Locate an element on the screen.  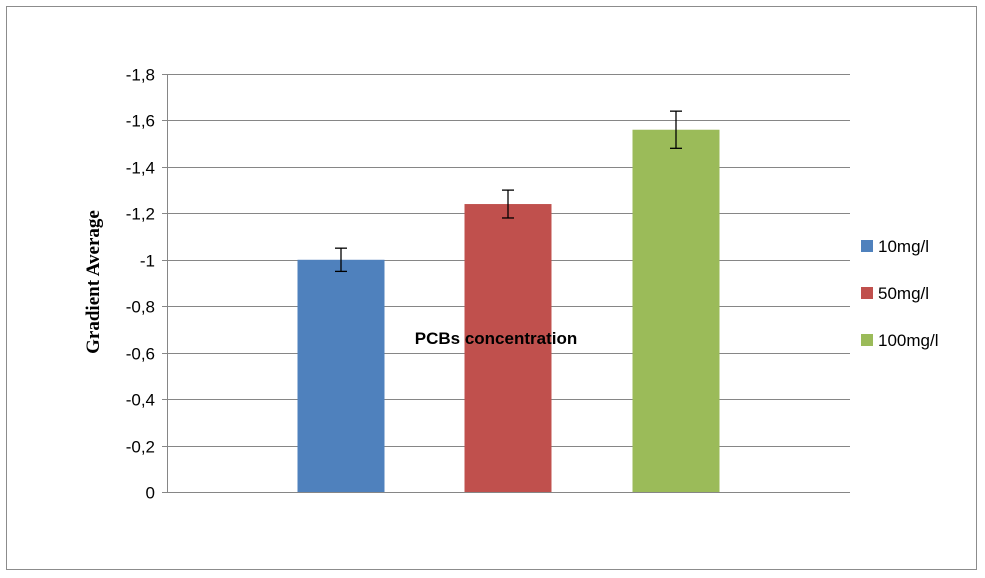
y-tick-label: -1,4 is located at coordinates (140, 168).